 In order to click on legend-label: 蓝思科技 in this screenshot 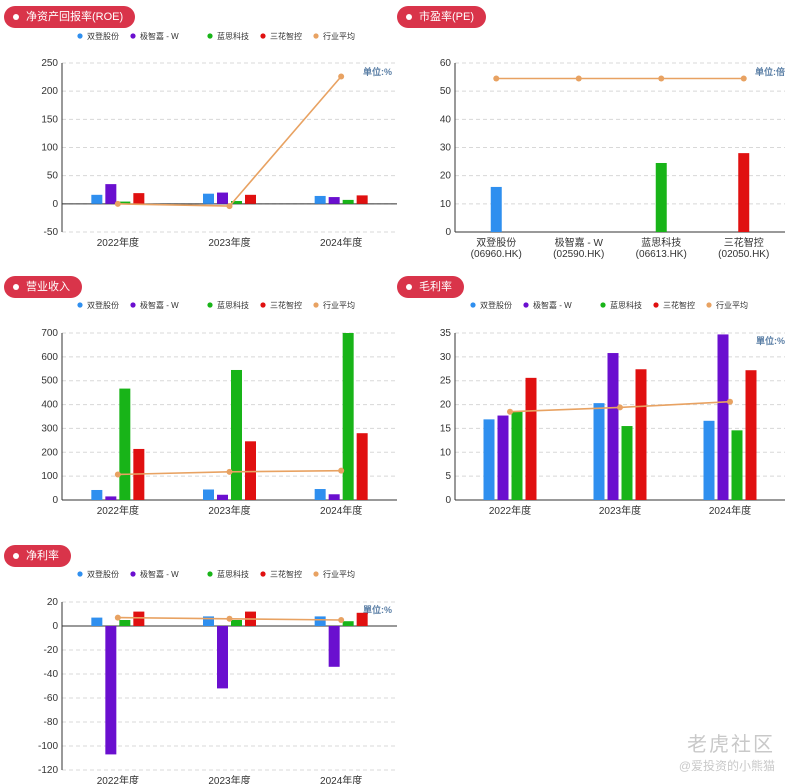, I will do `click(233, 574)`.